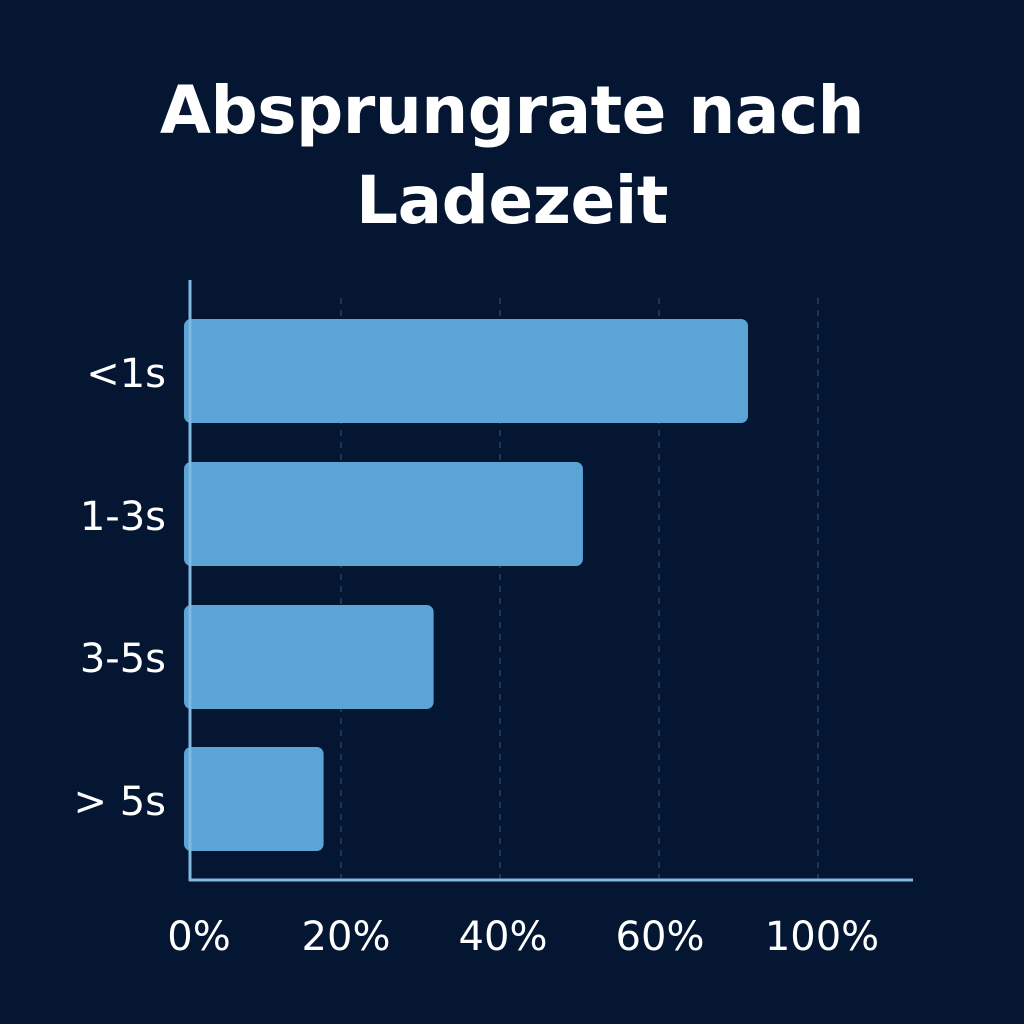 The height and width of the screenshot is (1024, 1024). Describe the element at coordinates (503, 937) in the screenshot. I see `x-tick-label: 40%` at that location.